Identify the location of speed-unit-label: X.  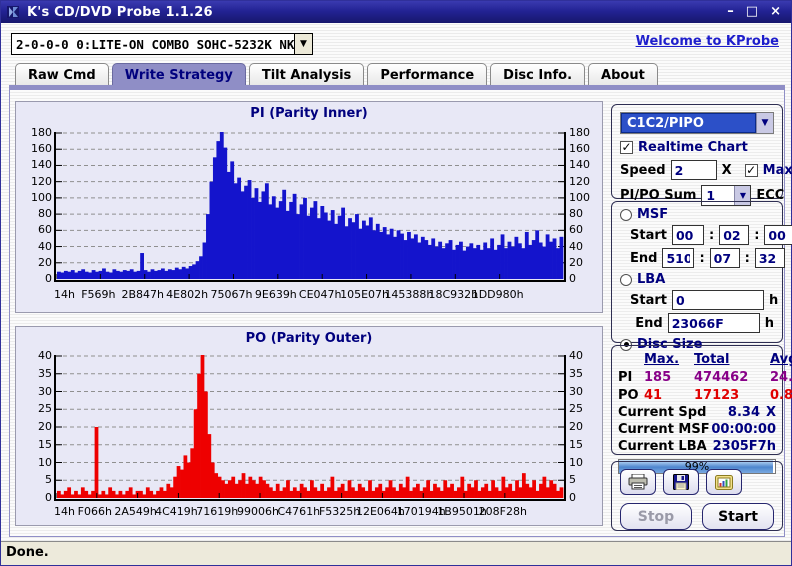
(726, 170).